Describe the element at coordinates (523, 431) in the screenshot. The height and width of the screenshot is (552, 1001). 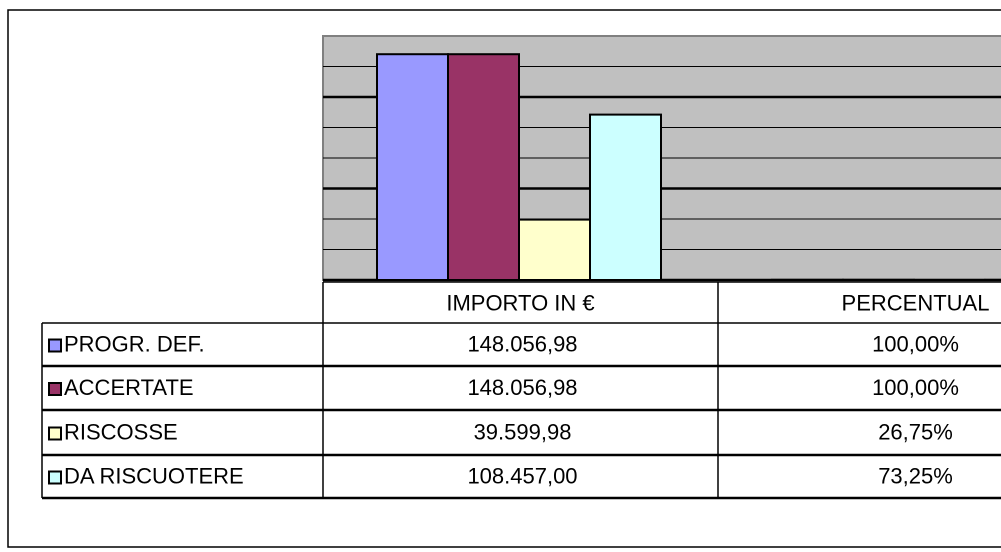
I see `table-value: 39.599,98` at that location.